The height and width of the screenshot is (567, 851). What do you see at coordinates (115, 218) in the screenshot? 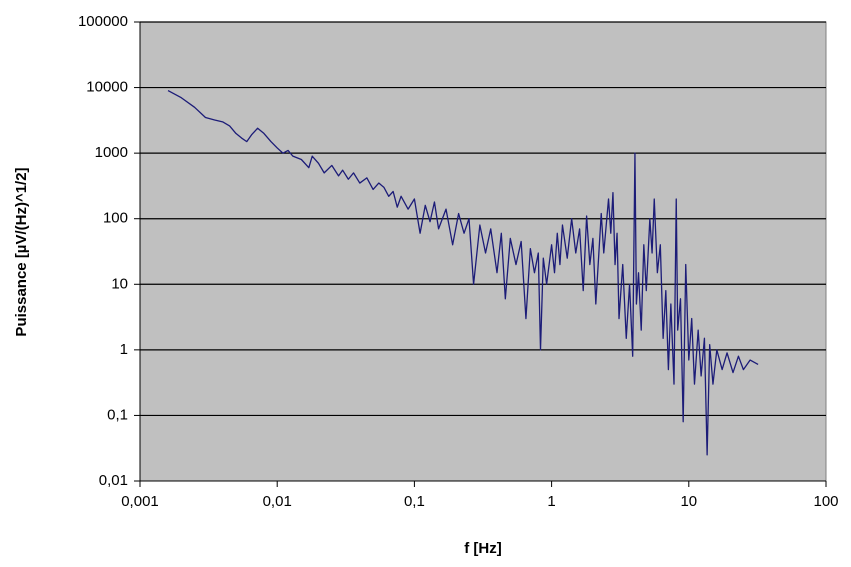
I see `y-tick-label: 100` at bounding box center [115, 218].